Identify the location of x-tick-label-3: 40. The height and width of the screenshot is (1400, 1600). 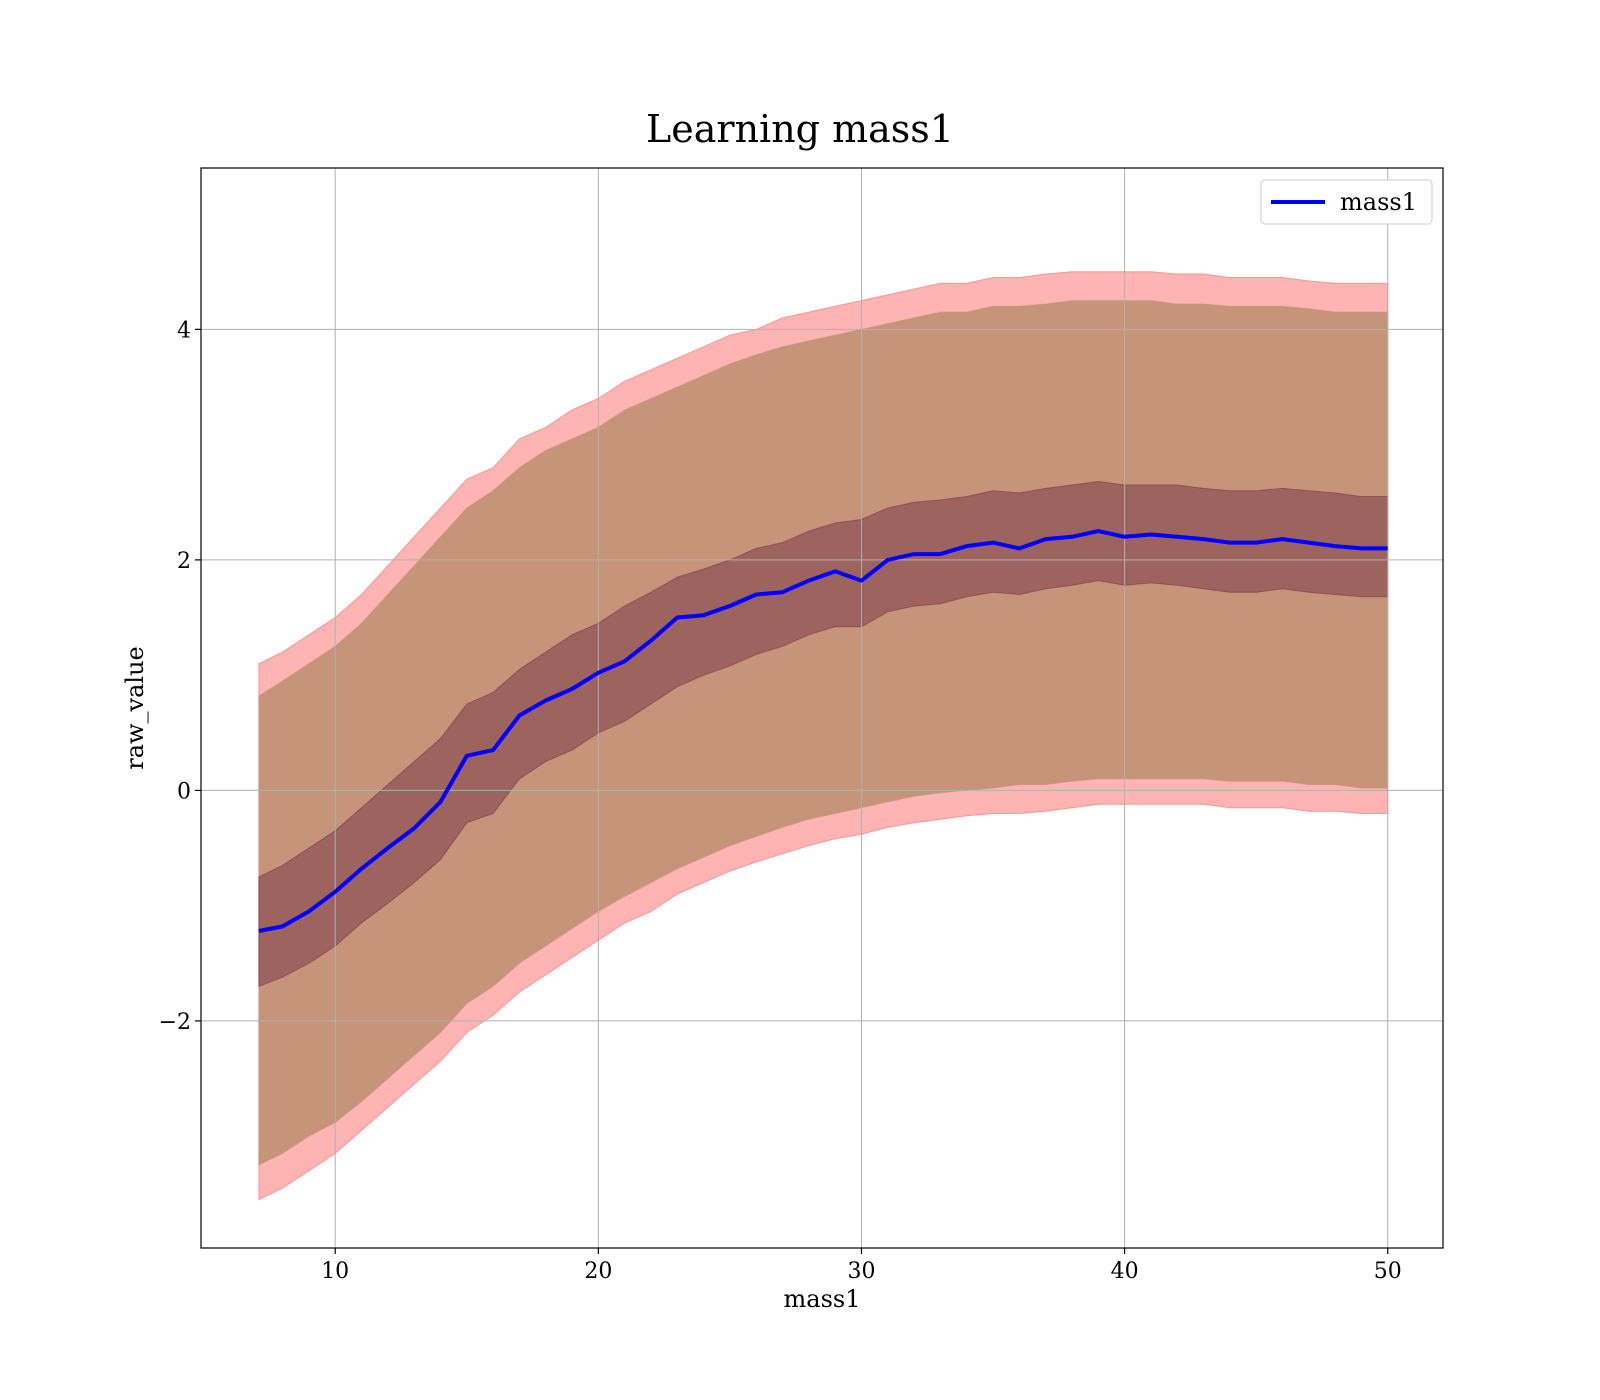
(1125, 1271).